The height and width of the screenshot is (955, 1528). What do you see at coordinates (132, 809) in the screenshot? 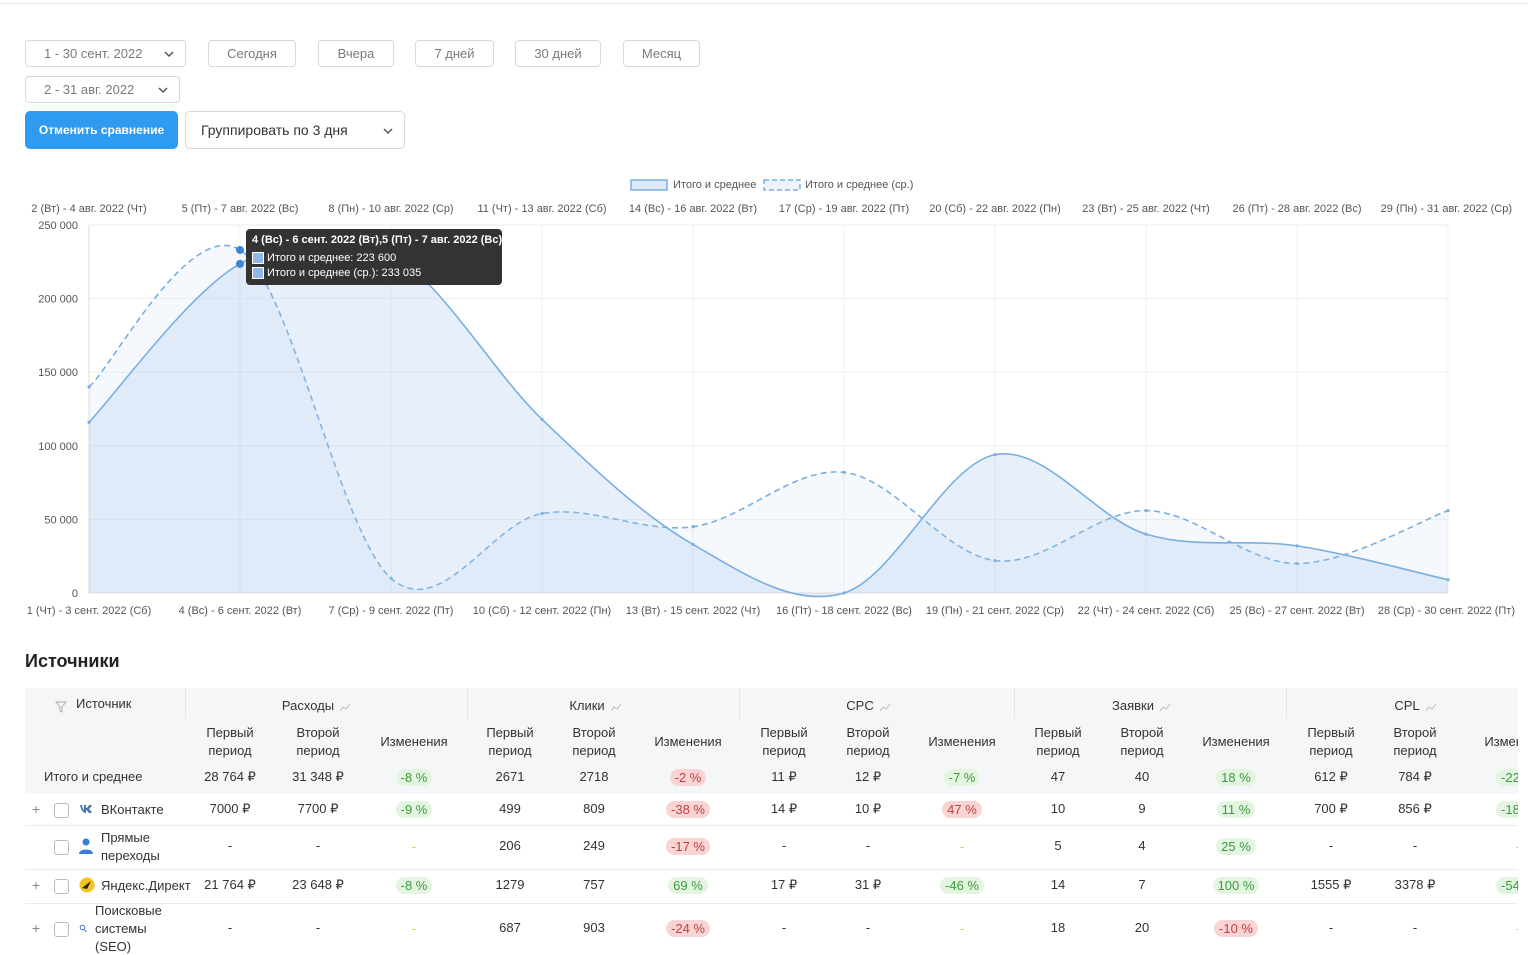
I see `source-name: ВКонтакте` at bounding box center [132, 809].